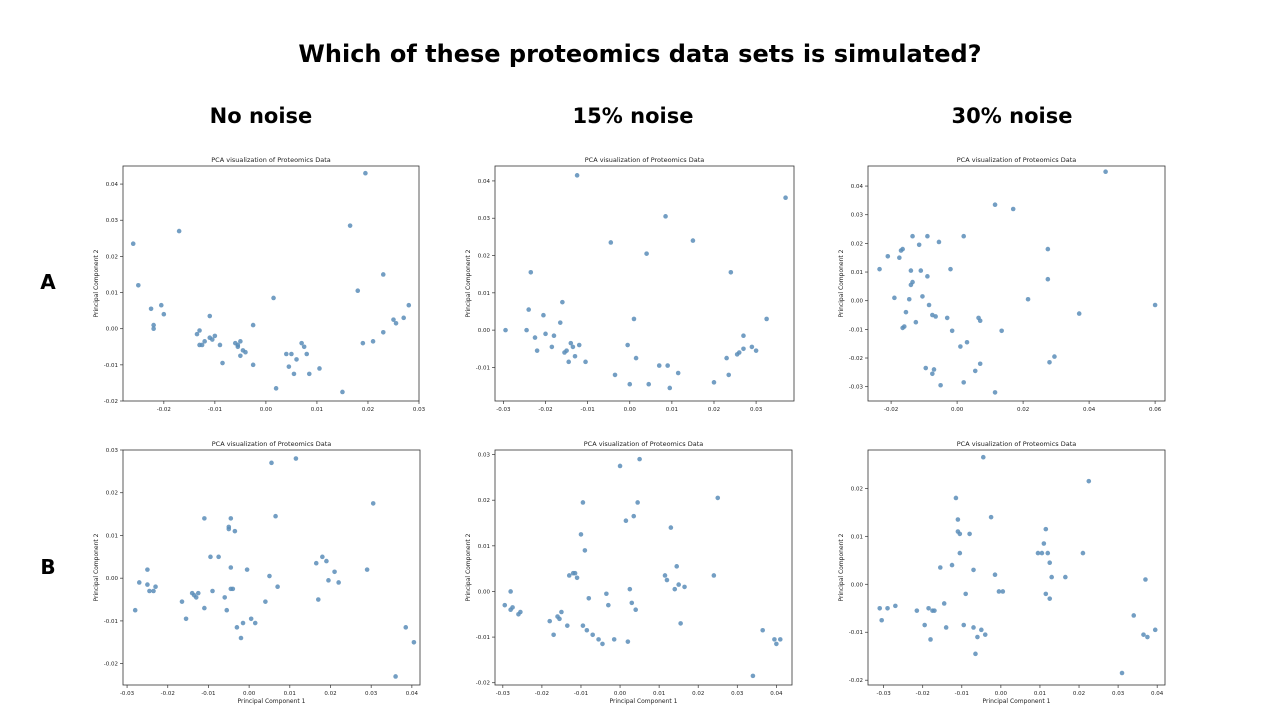  What do you see at coordinates (484, 592) in the screenshot?
I see `scatter-panel-b-15-noise-ytick-label-2: 0.00` at bounding box center [484, 592].